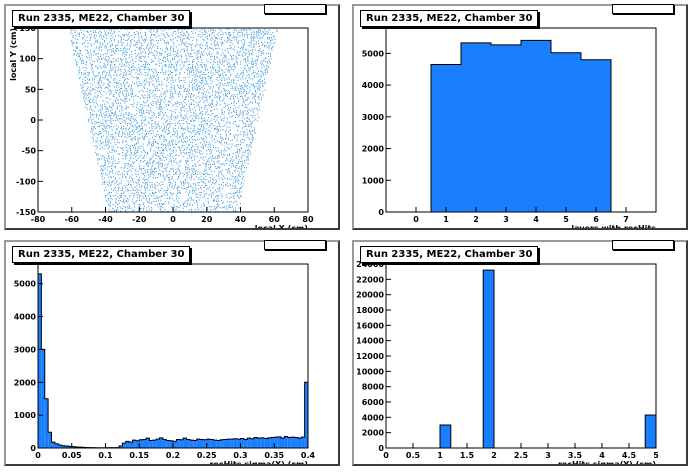 The width and height of the screenshot is (696, 472). I want to click on x-tick-label: 0.4, so click(308, 455).